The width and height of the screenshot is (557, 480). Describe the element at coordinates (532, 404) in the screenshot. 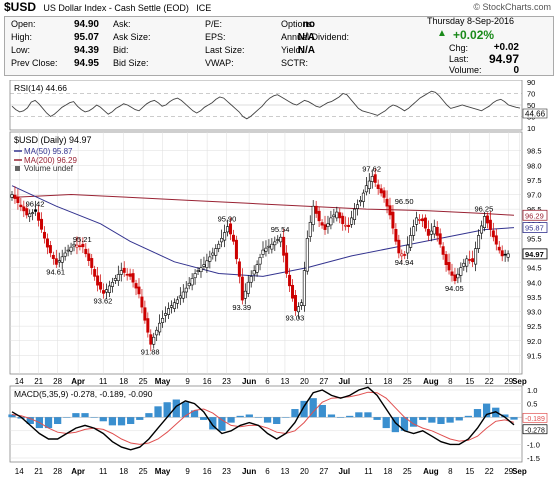

I see `macd-tick-label: 0.5` at that location.